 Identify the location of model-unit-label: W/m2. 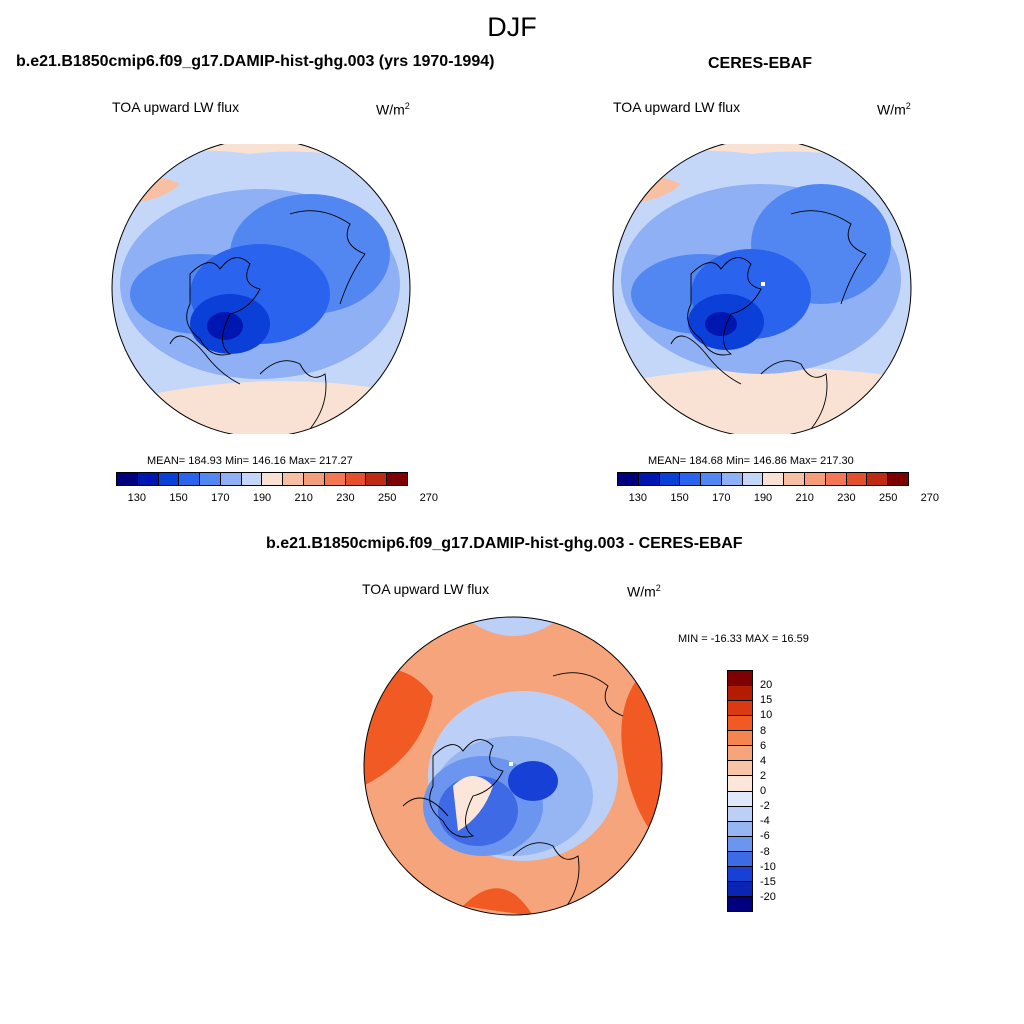
(393, 109).